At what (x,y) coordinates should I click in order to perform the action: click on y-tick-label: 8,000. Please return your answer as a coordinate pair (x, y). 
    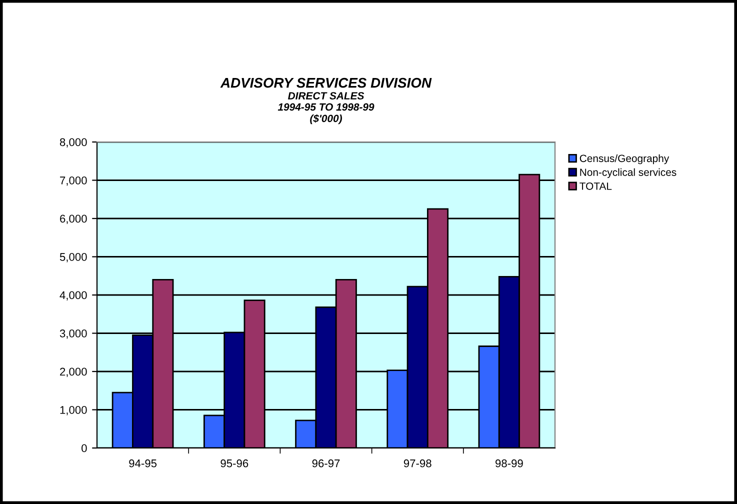
    Looking at the image, I should click on (73, 143).